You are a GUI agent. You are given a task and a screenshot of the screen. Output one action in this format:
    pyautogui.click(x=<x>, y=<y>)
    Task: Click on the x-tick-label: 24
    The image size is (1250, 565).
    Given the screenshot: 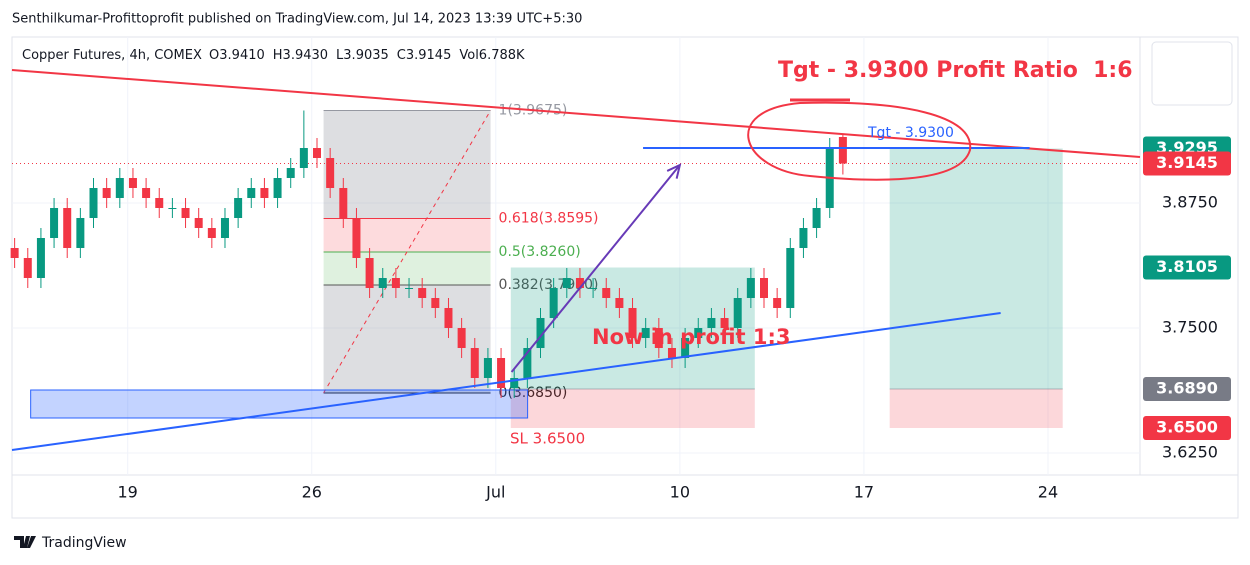 What is the action you would take?
    pyautogui.click(x=1048, y=492)
    